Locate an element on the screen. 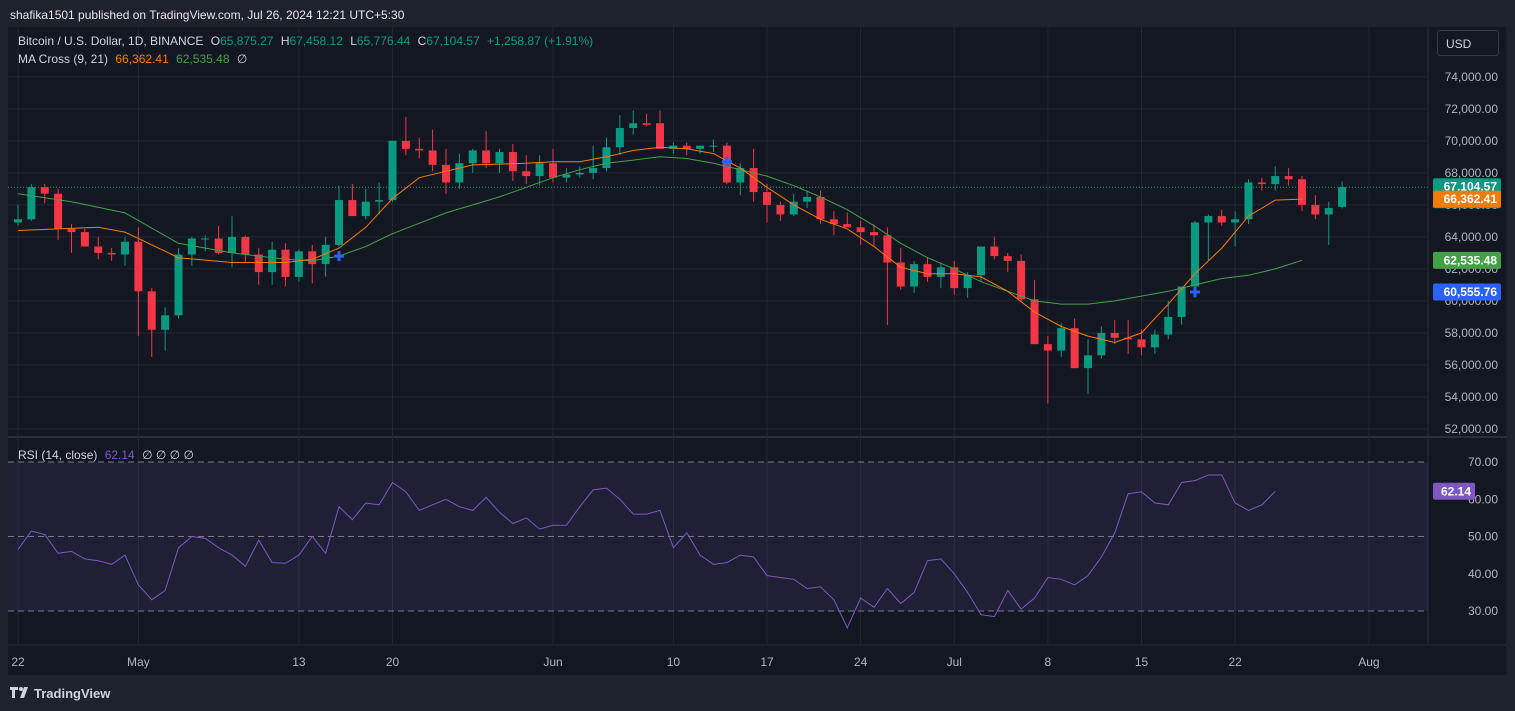 The height and width of the screenshot is (711, 1515). ohlc-low: L65,776.44 is located at coordinates (380, 41).